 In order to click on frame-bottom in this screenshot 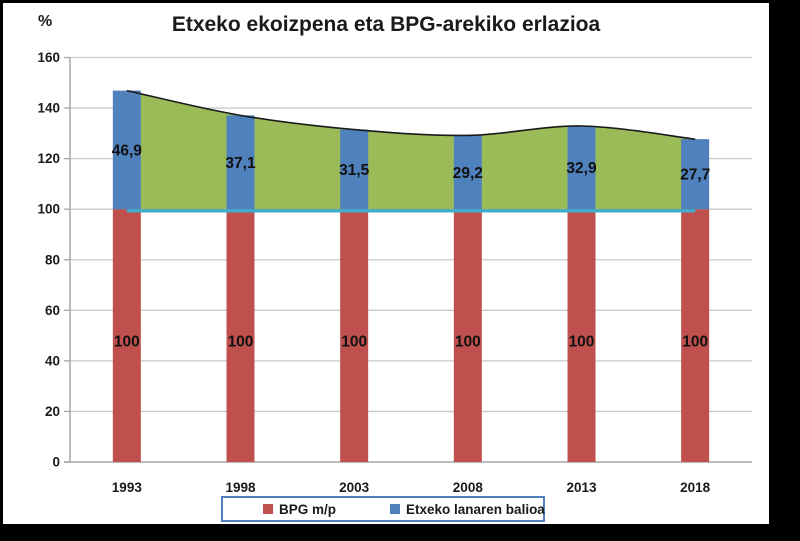, I will do `click(400, 532)`.